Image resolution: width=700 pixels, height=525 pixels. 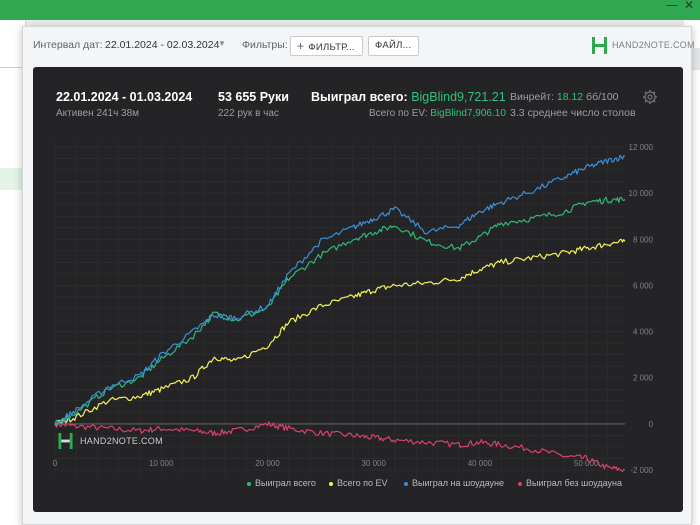 I want to click on legend-item: Выиграл всего, so click(x=281, y=483).